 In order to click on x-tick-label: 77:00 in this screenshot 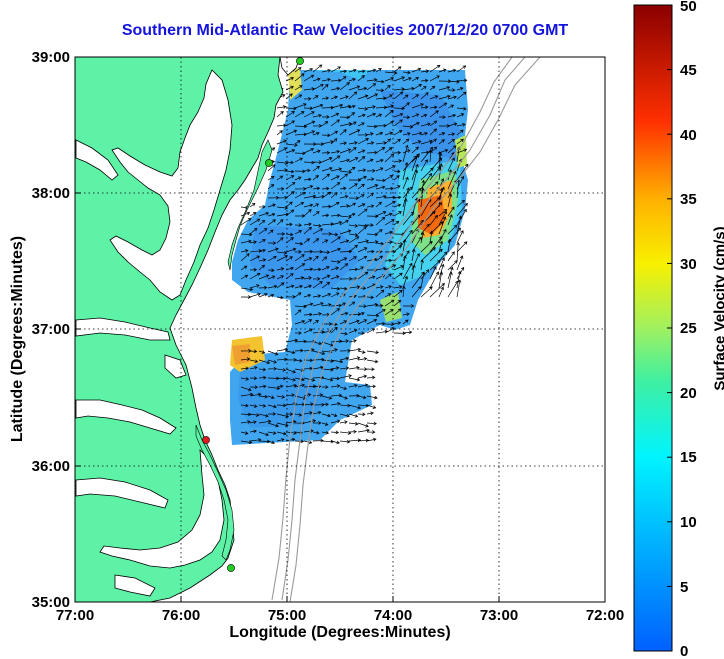, I will do `click(75, 615)`.